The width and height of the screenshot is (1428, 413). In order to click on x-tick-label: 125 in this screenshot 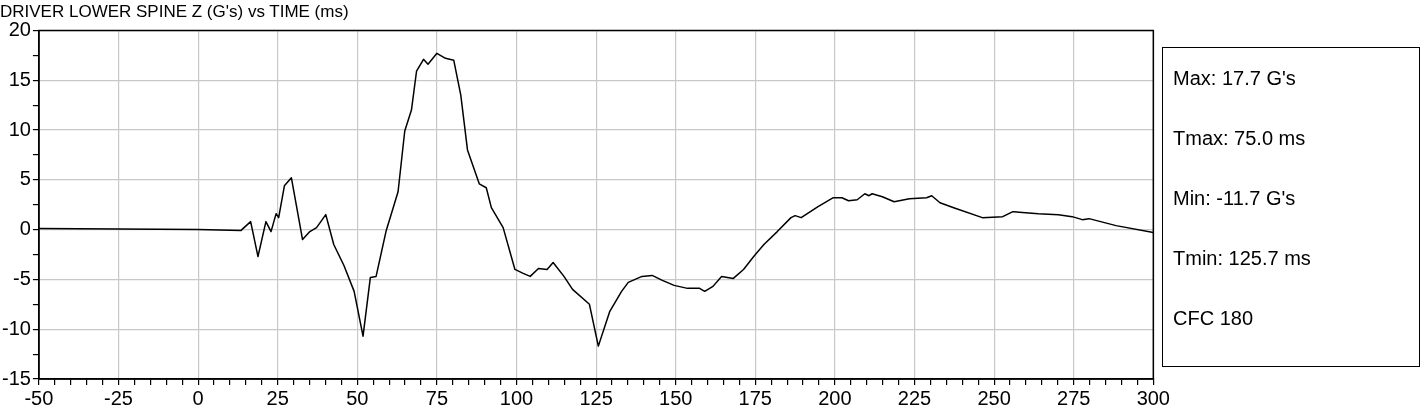, I will do `click(596, 397)`.